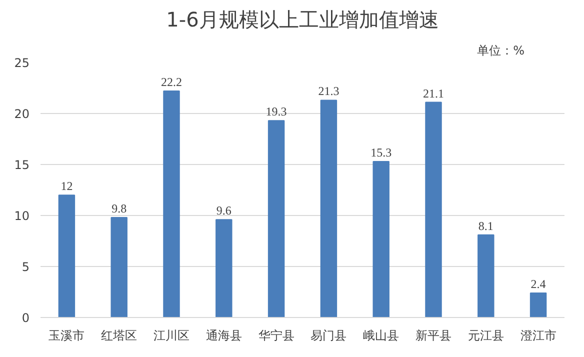  What do you see at coordinates (328, 335) in the screenshot?
I see `x-tick-label: 易门县` at bounding box center [328, 335].